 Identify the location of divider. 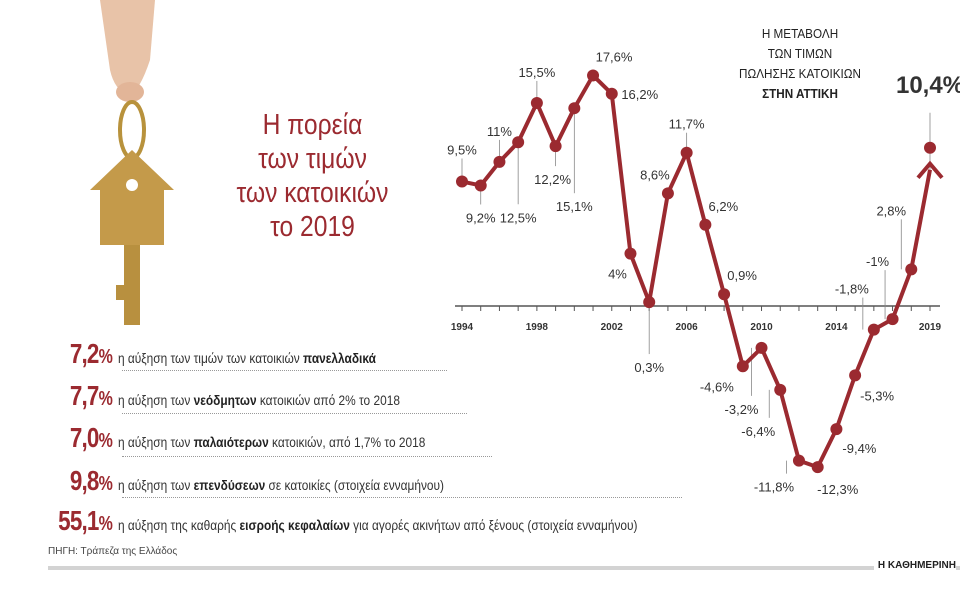
(504, 568).